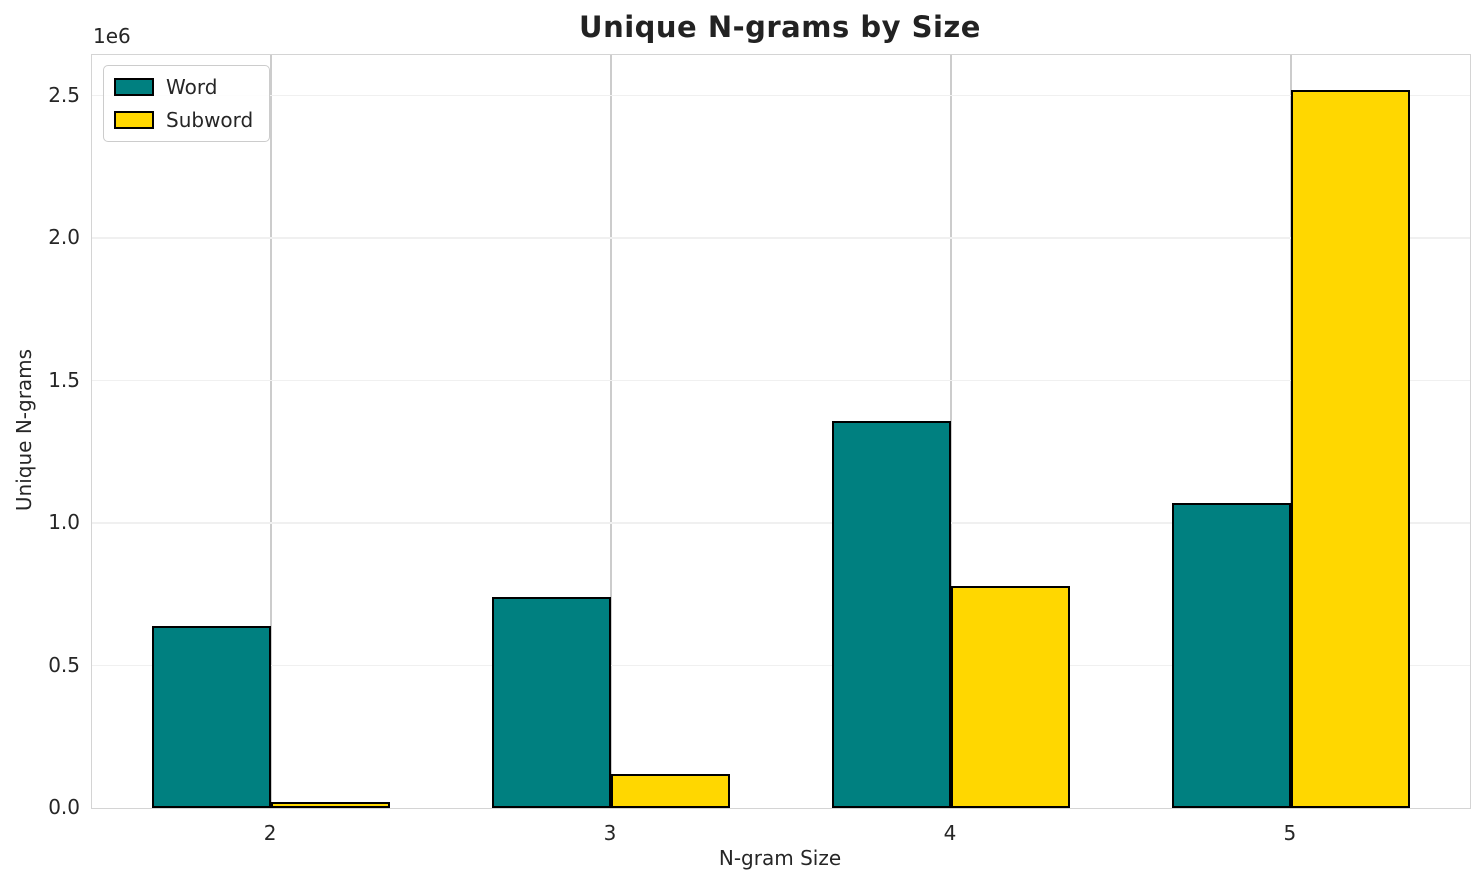 This screenshot has width=1484, height=885. I want to click on y-axis-offset-label: 1e6, so click(112, 36).